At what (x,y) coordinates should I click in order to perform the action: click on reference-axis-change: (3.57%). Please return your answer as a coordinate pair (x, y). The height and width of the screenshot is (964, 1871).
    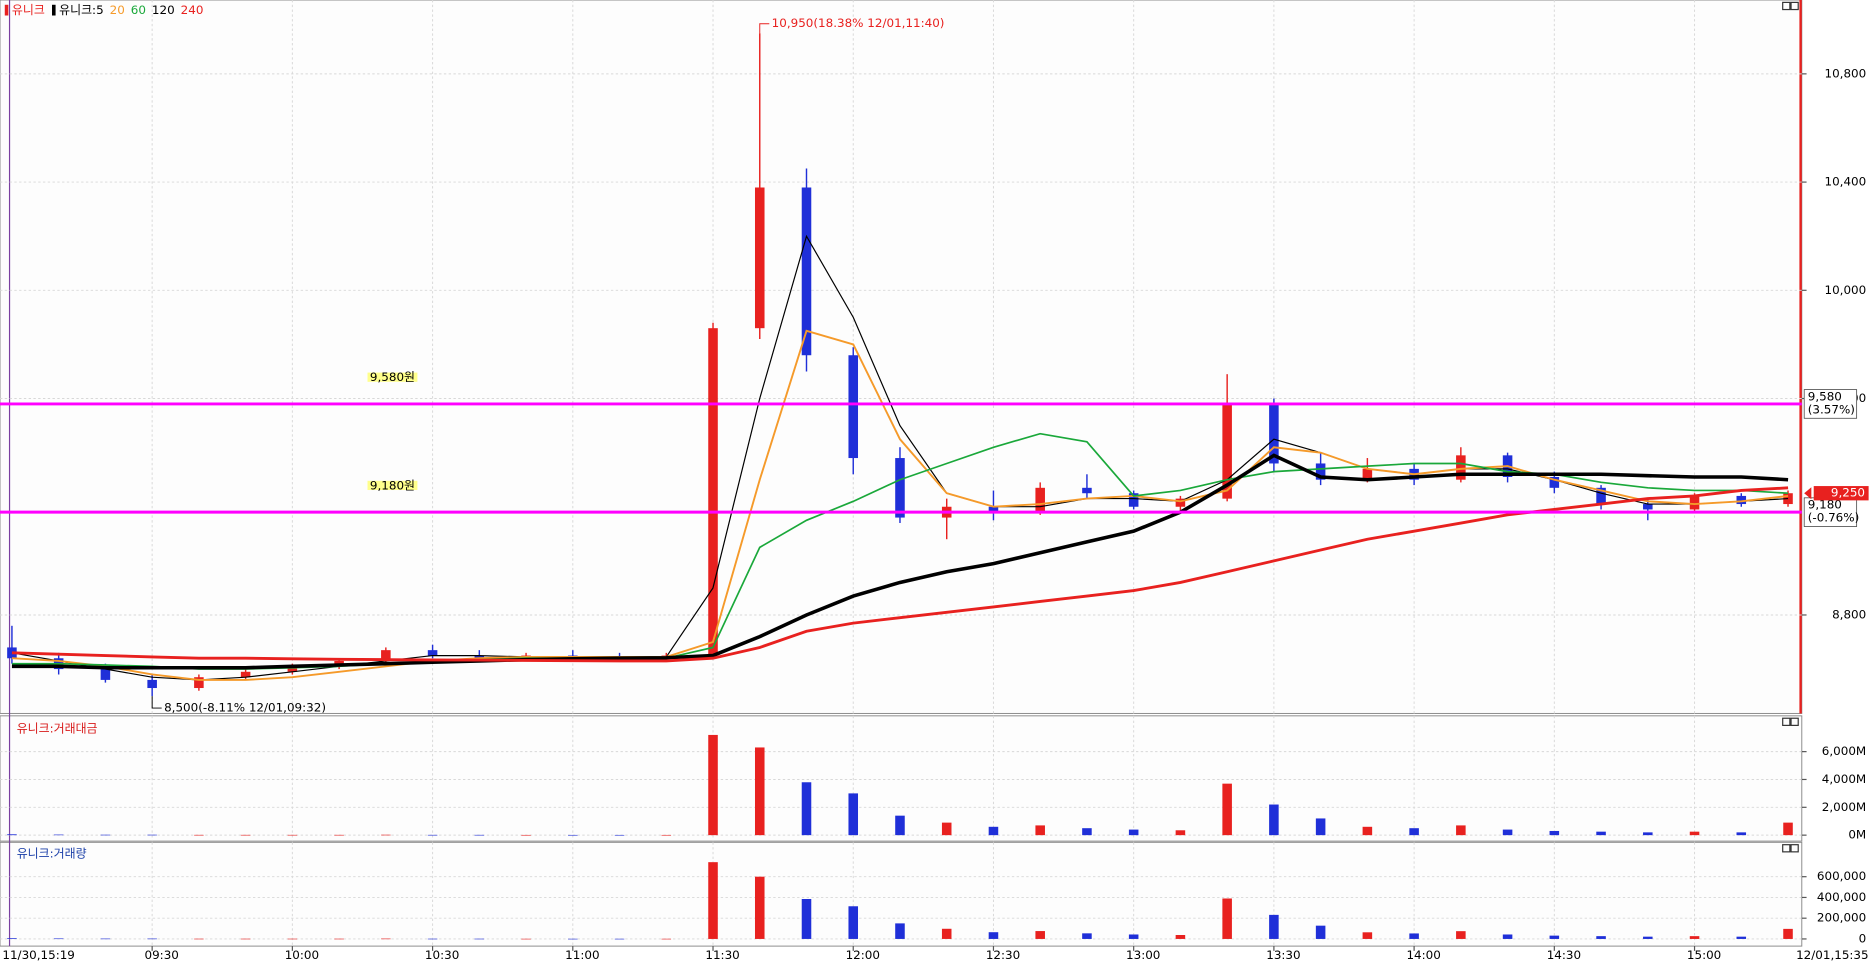
    Looking at the image, I should click on (1831, 409).